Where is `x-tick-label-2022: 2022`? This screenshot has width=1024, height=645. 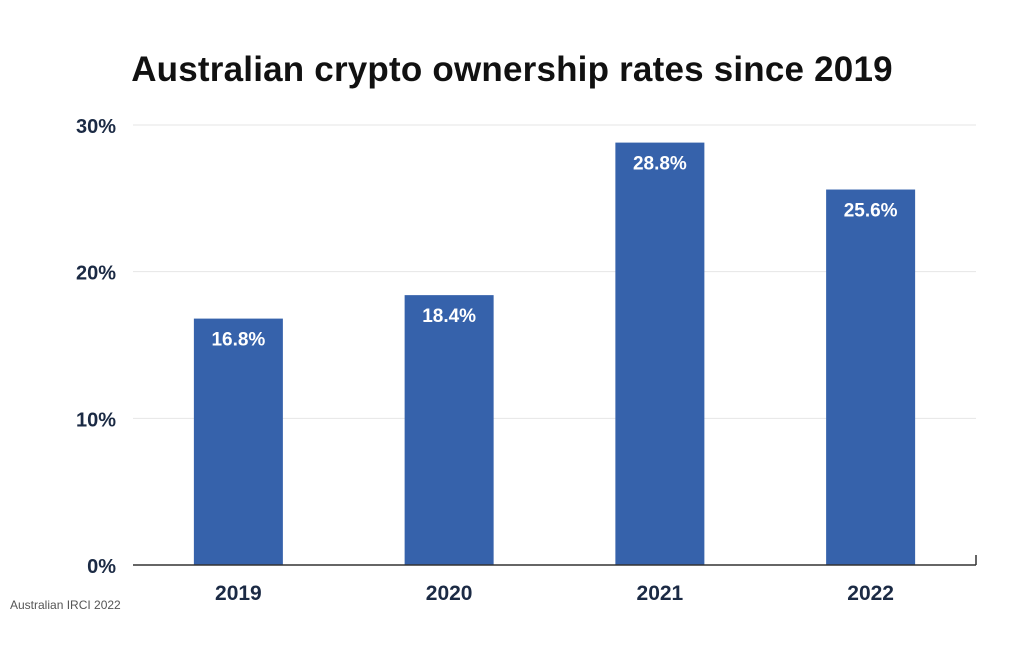 x-tick-label-2022: 2022 is located at coordinates (870, 593).